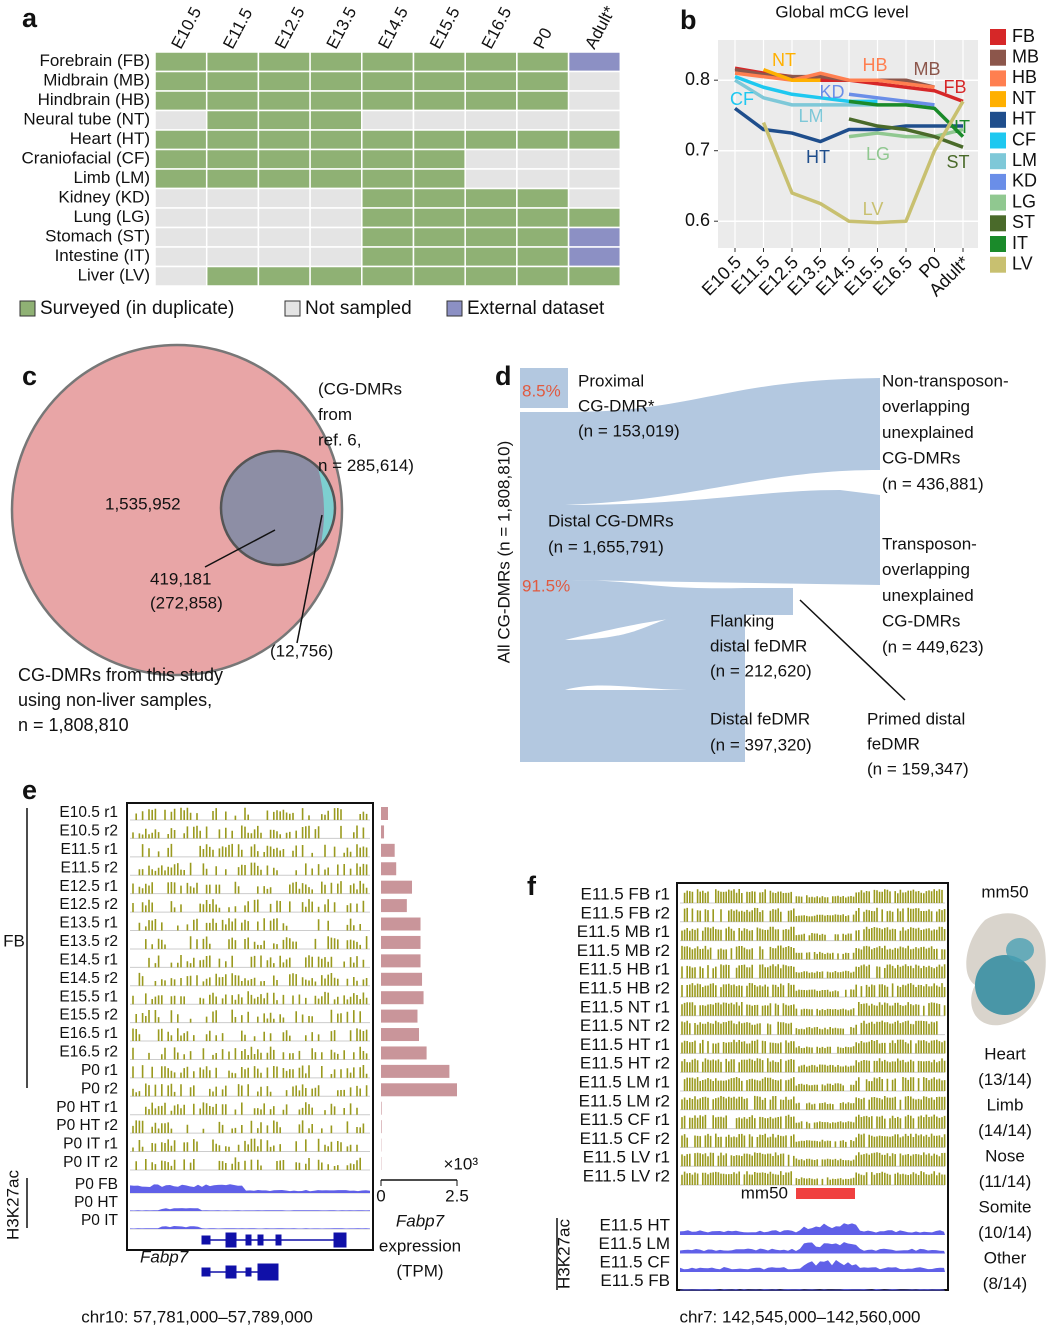  I want to click on row-label: P0 r1, so click(99, 1070).